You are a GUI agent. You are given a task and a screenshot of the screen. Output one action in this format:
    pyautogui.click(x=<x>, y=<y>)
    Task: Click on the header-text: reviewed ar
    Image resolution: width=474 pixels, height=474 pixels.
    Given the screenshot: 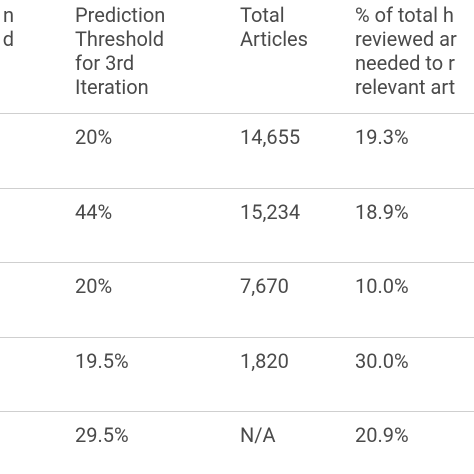 What is the action you would take?
    pyautogui.click(x=406, y=39)
    